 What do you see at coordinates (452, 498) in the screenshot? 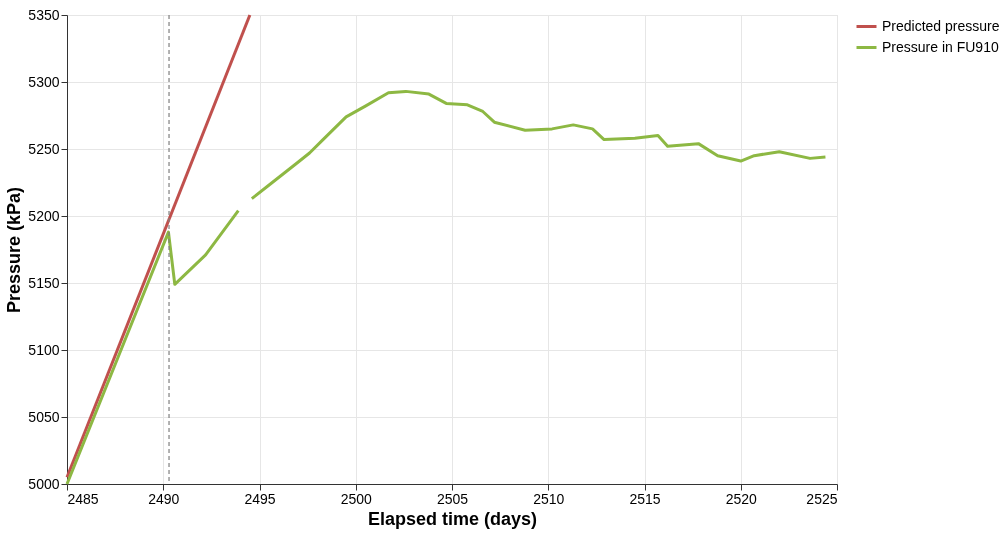
I see `x-tick-label: 2505` at bounding box center [452, 498].